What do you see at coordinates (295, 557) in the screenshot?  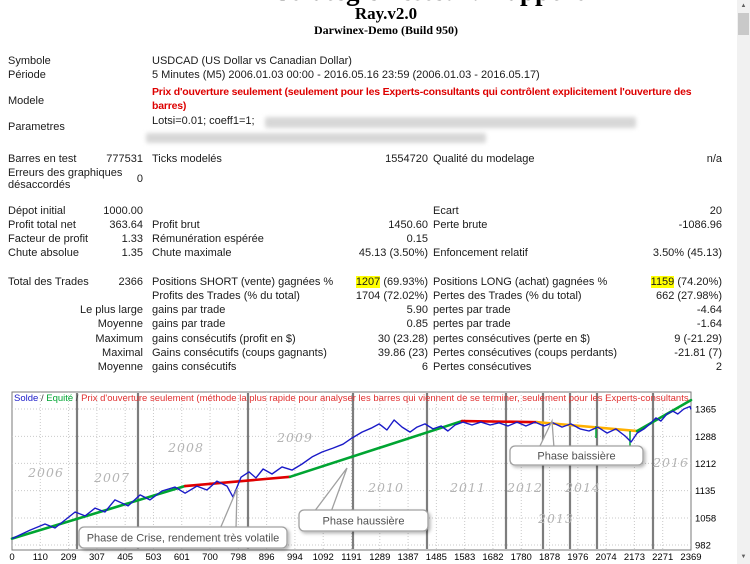 I see `x-tick-label: 994` at bounding box center [295, 557].